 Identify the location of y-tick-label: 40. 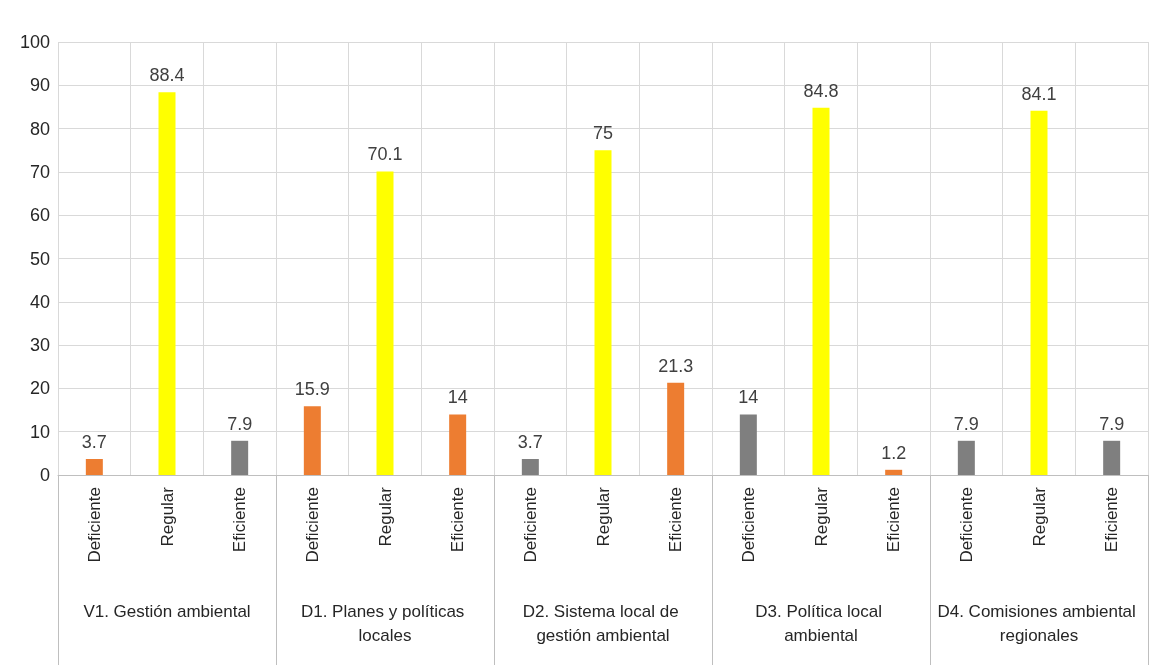
(39, 301).